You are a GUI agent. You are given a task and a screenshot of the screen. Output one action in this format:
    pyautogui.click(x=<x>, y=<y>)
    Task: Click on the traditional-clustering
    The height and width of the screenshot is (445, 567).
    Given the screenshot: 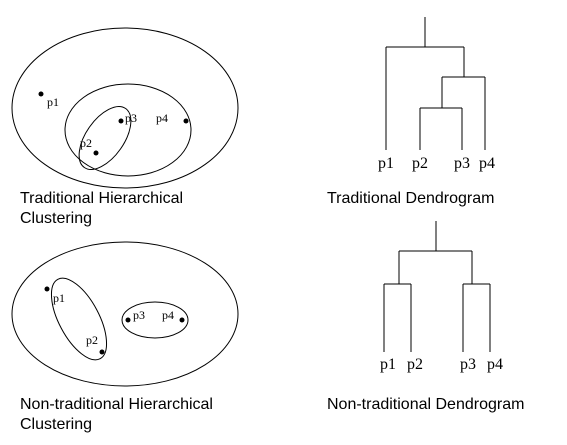 What is the action you would take?
    pyautogui.click(x=125, y=108)
    